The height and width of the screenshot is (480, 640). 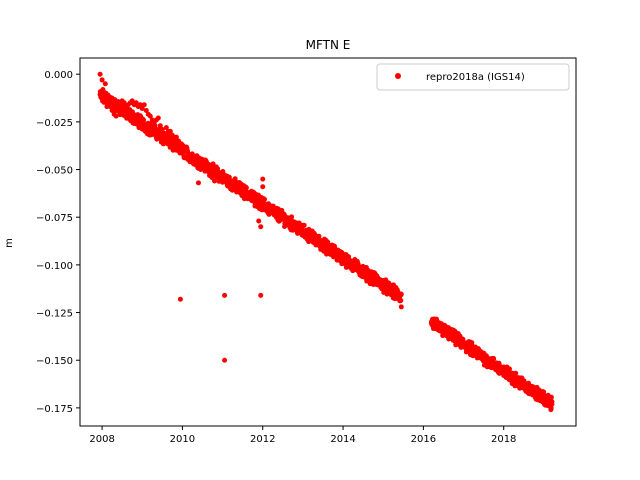 I want to click on x-tick-label: 2016, so click(x=423, y=439).